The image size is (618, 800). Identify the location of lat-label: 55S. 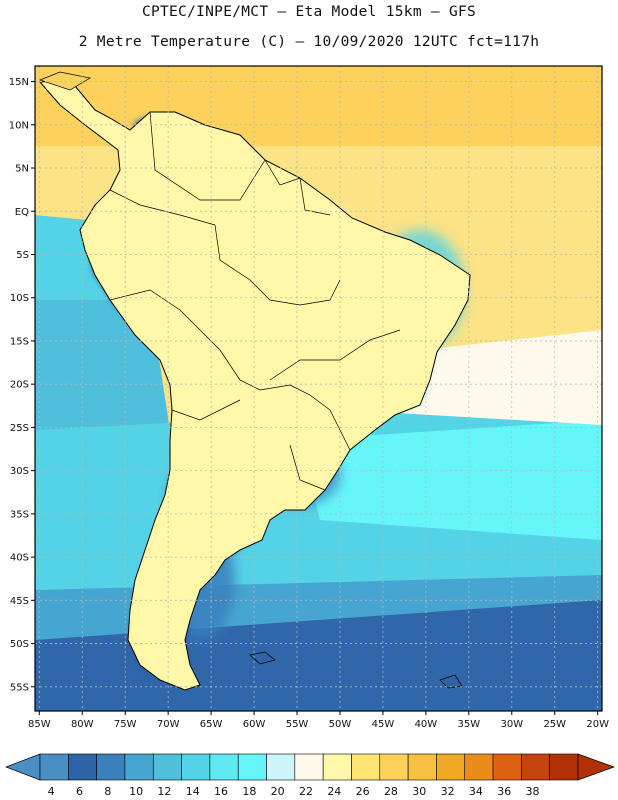
(19, 687).